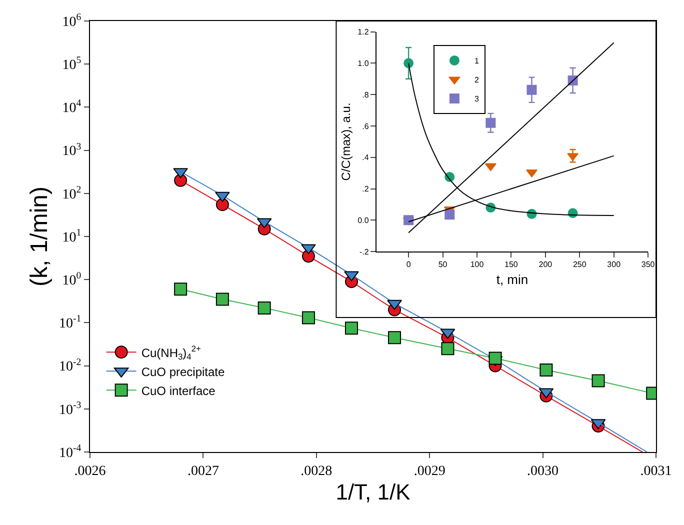  Describe the element at coordinates (316, 471) in the screenshot. I see `x-tick-label: .0028` at that location.